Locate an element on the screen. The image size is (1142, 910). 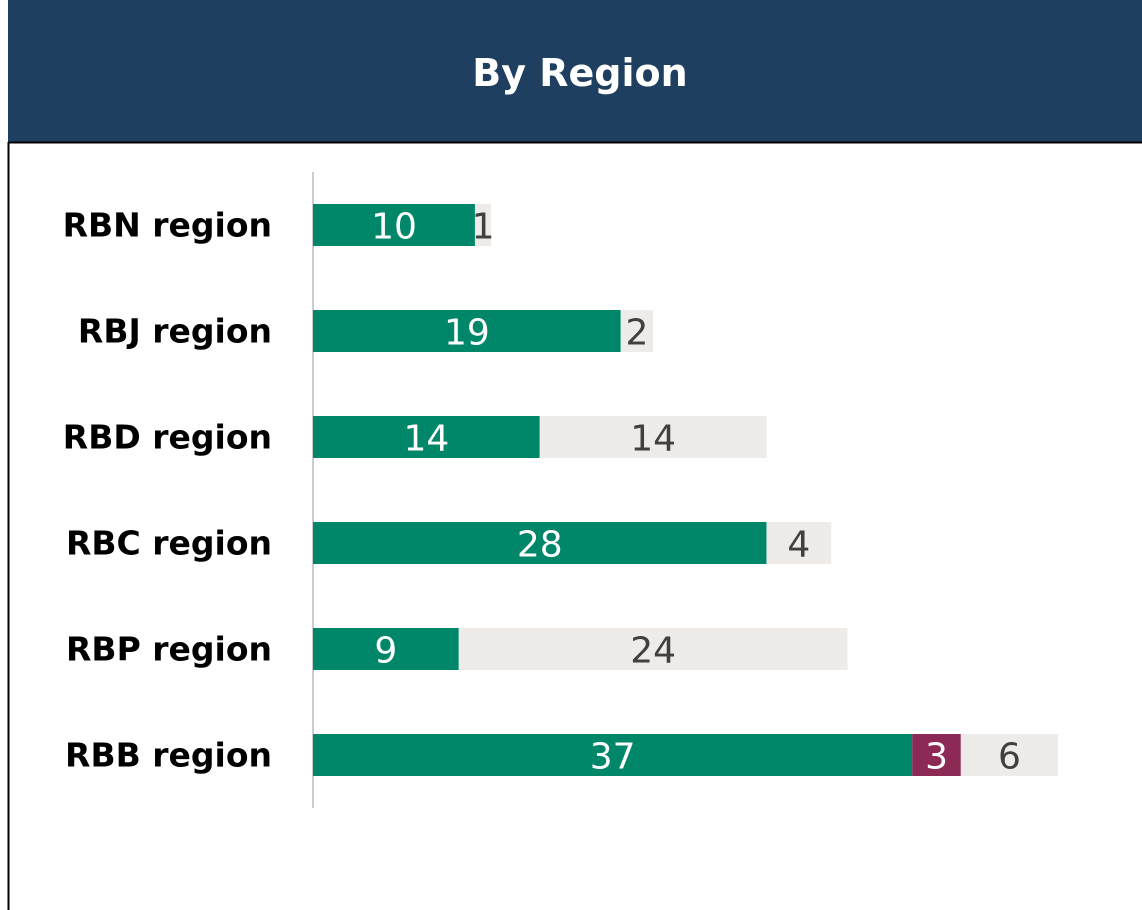
category-label: RBB region is located at coordinates (168, 755).